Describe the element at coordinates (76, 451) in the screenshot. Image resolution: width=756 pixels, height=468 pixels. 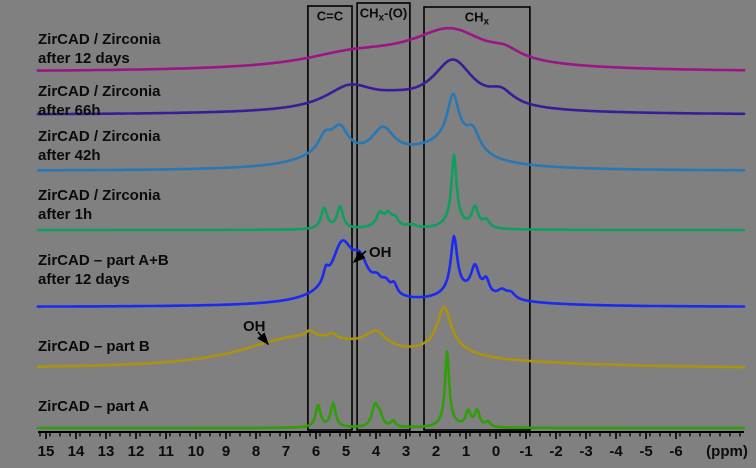
I see `x-axis-tick-label: 14` at that location.